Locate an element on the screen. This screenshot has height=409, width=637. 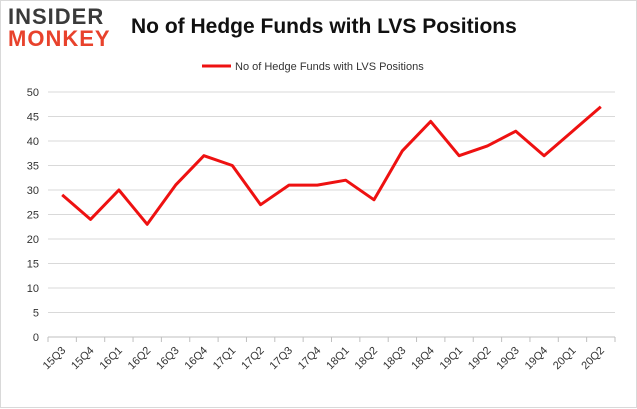
x-tick-label: 20Q2 is located at coordinates (593, 359).